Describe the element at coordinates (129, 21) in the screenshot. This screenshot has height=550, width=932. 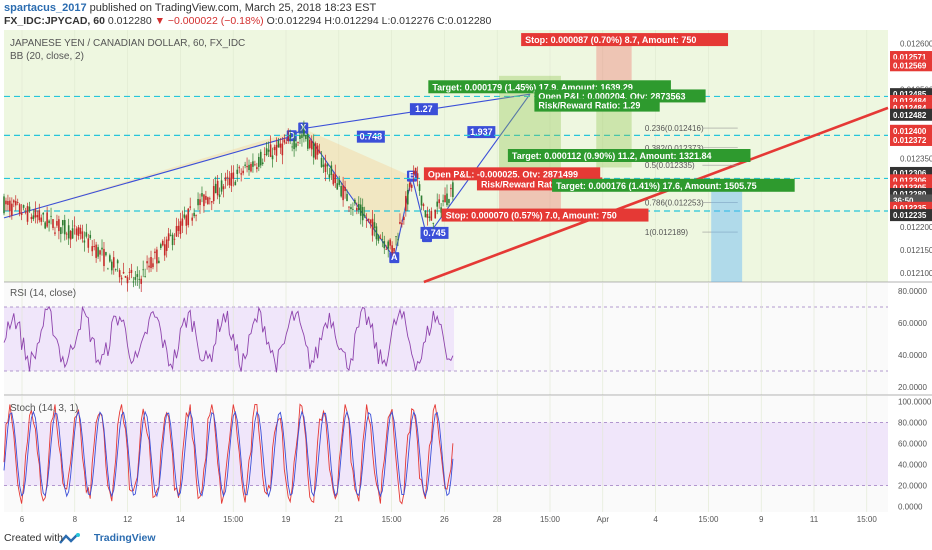
I see `last-price: 0.012280` at that location.